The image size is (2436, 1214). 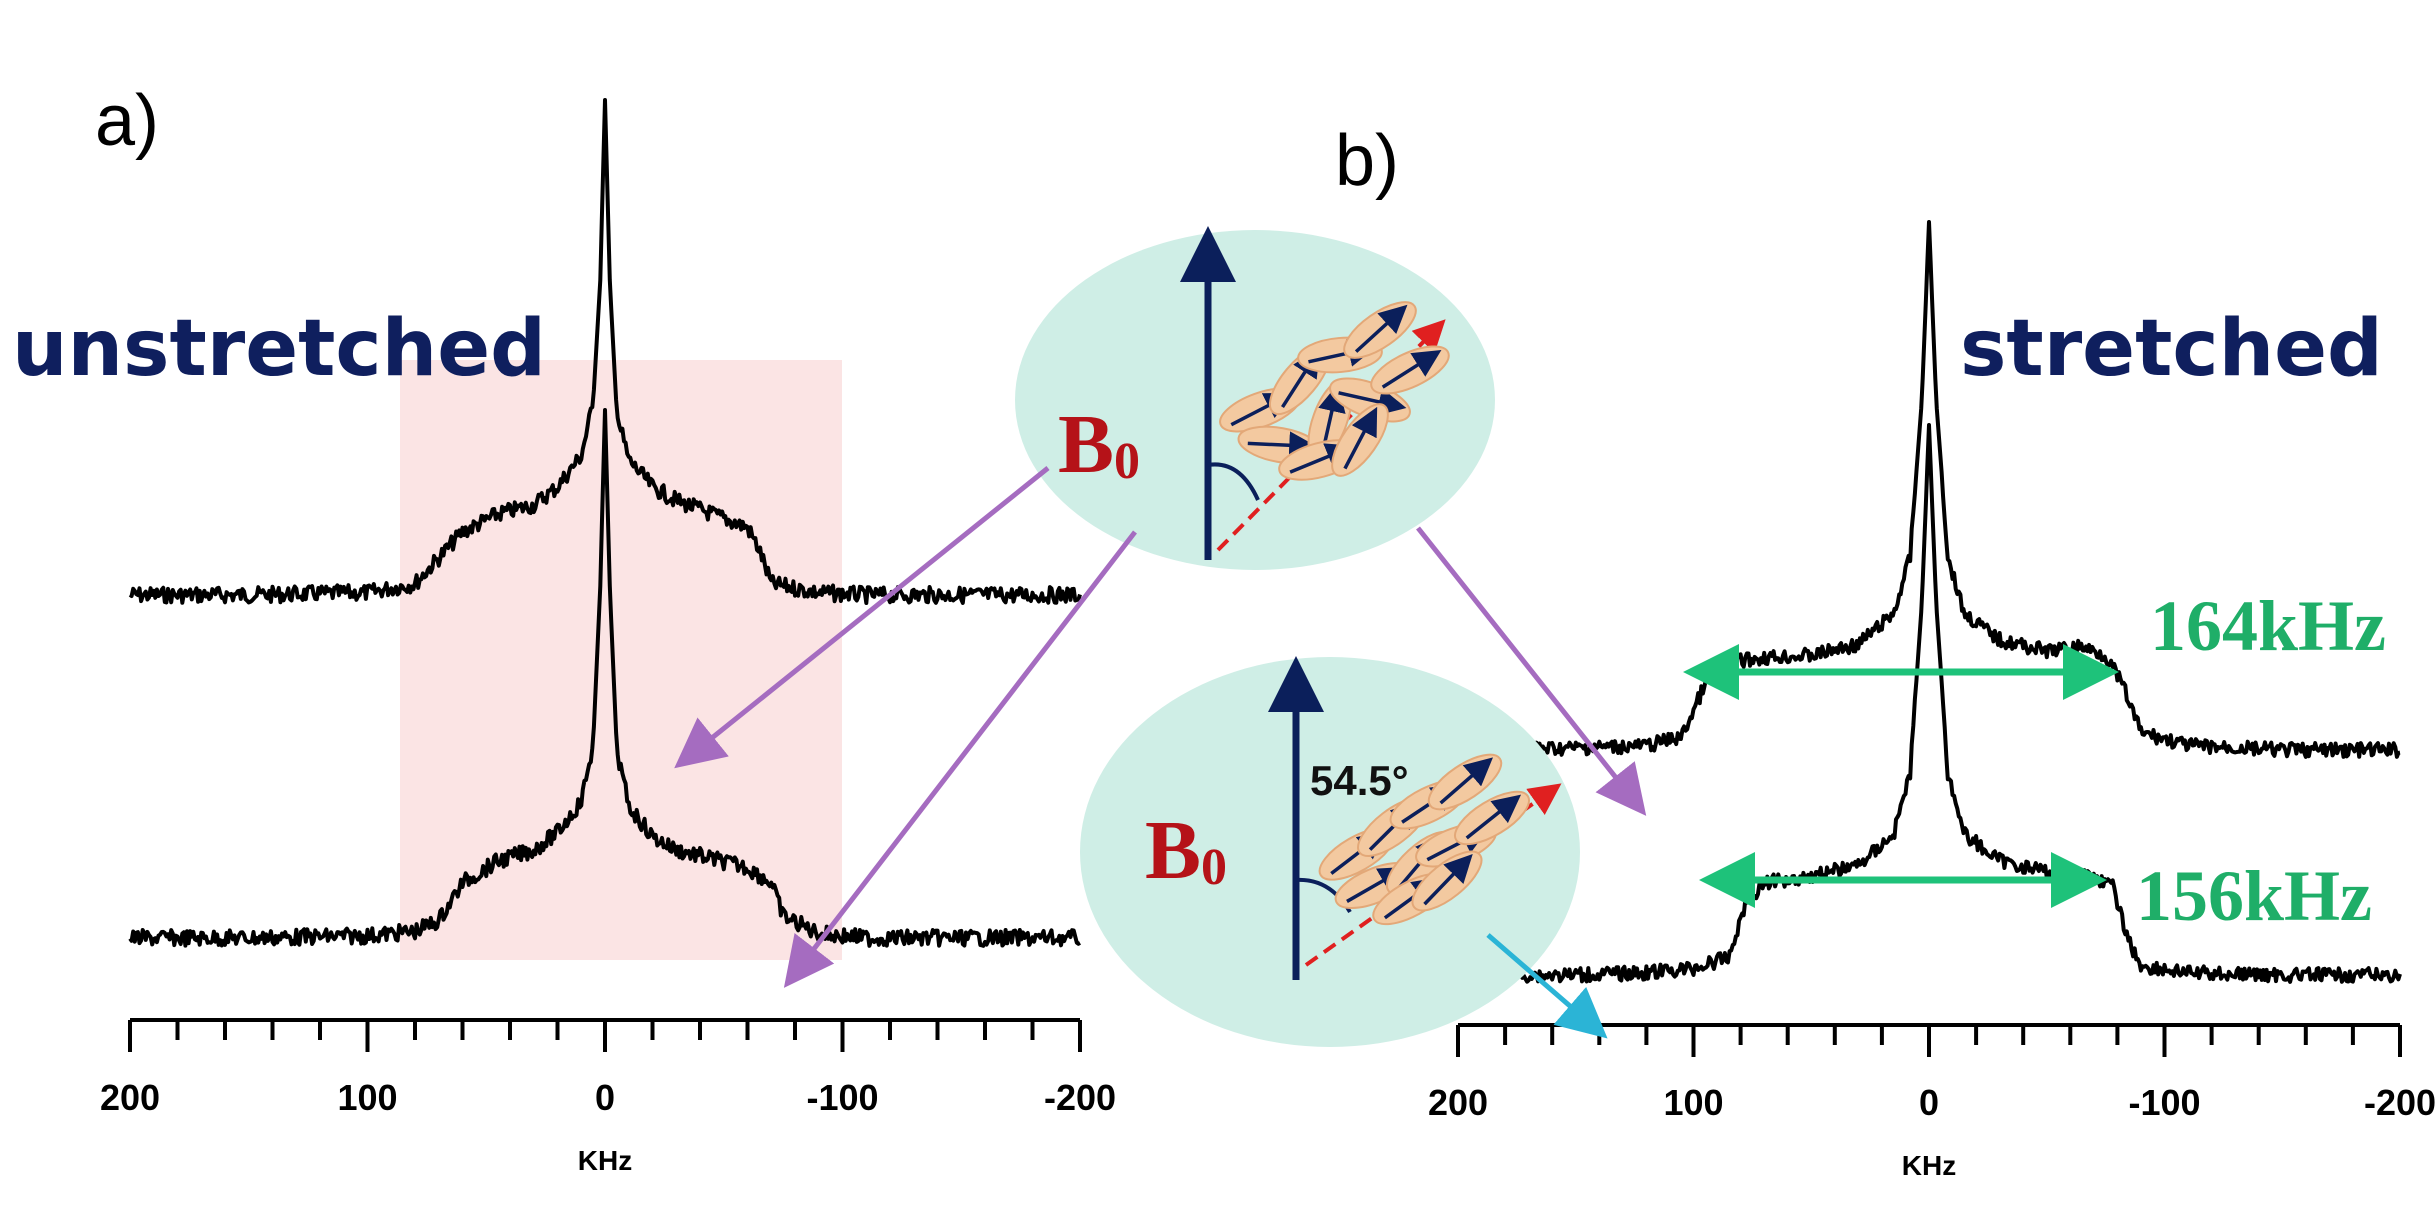 I want to click on angle-arc-top, so click(x=1233, y=481).